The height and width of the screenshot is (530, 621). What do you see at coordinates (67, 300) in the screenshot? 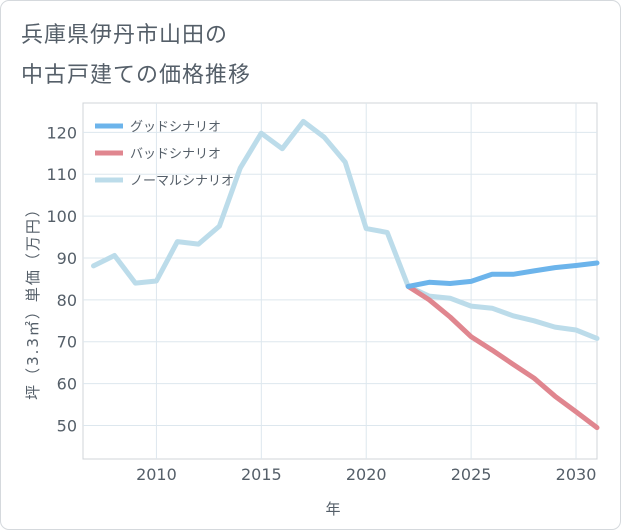
I see `y-tick-label-80: 80` at bounding box center [67, 300].